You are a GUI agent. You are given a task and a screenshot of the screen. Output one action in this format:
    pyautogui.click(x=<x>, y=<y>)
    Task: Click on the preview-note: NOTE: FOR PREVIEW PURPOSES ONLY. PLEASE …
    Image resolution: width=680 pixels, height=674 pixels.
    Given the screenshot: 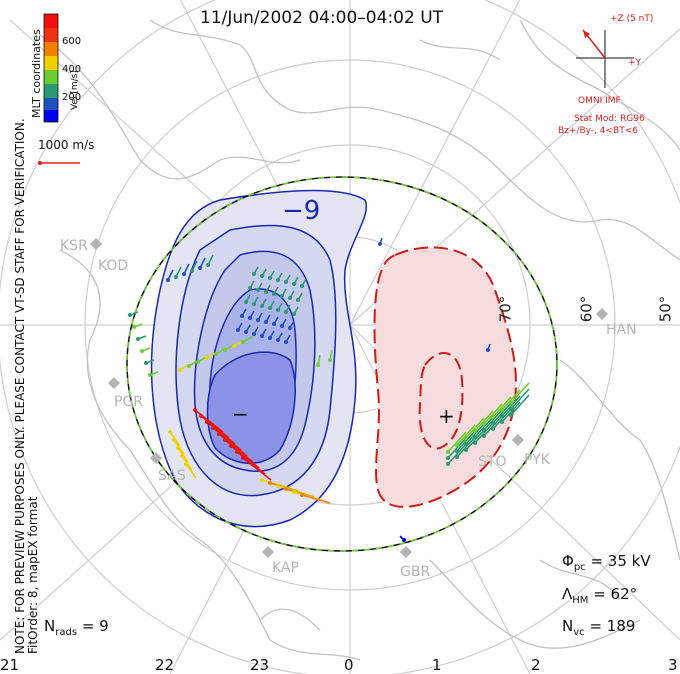 What is the action you would take?
    pyautogui.click(x=26, y=386)
    